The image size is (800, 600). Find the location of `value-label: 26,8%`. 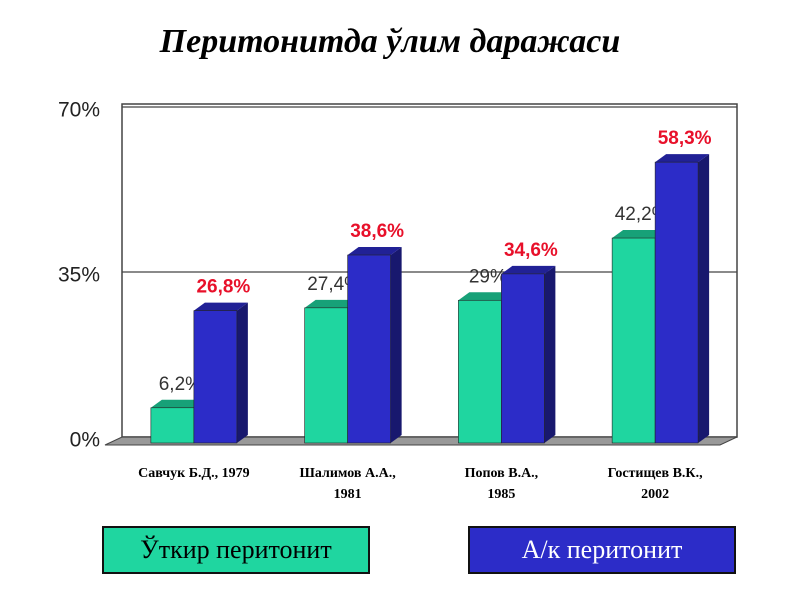

value-label: 26,8% is located at coordinates (223, 287).